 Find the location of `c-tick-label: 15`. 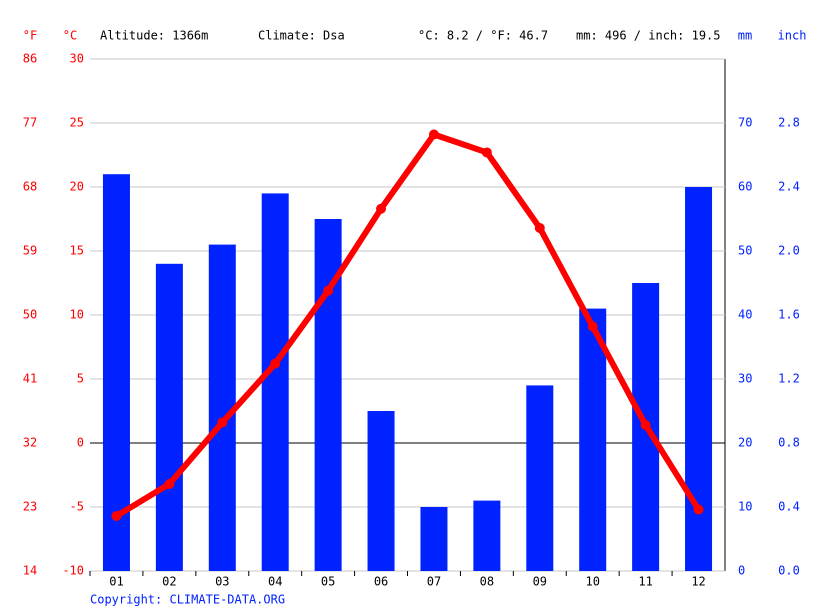

c-tick-label: 15 is located at coordinates (77, 251).